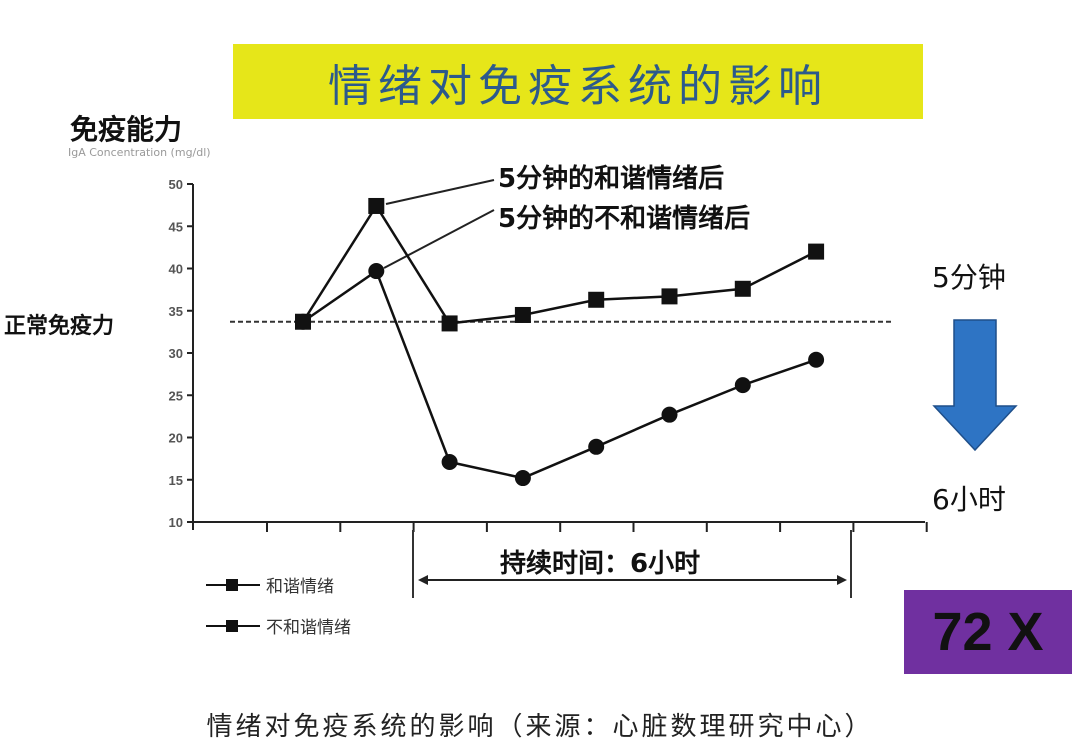 The image size is (1080, 754). What do you see at coordinates (176, 269) in the screenshot?
I see `svg-text: 40` at bounding box center [176, 269].